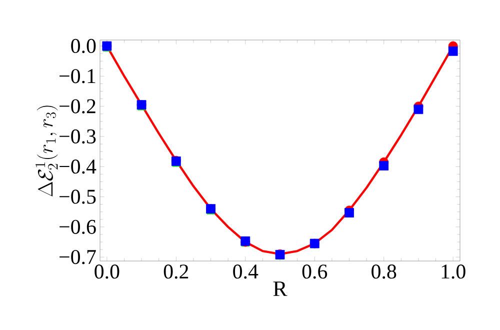 This screenshot has width=500, height=330. I want to click on y-tick-label: −0.6, so click(78, 227).